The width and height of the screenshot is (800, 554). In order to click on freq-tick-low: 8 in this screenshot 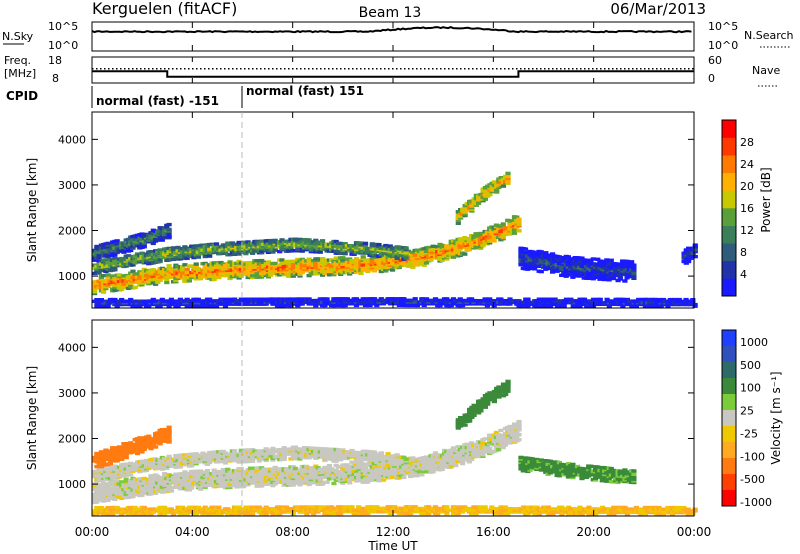, I will do `click(55, 78)`.